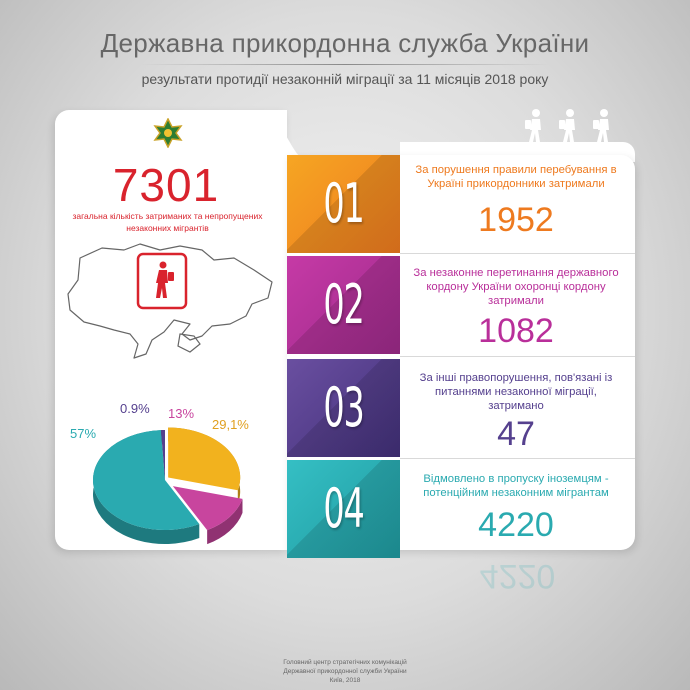  I want to click on pie-label-0-9: 0.9%, so click(135, 408).